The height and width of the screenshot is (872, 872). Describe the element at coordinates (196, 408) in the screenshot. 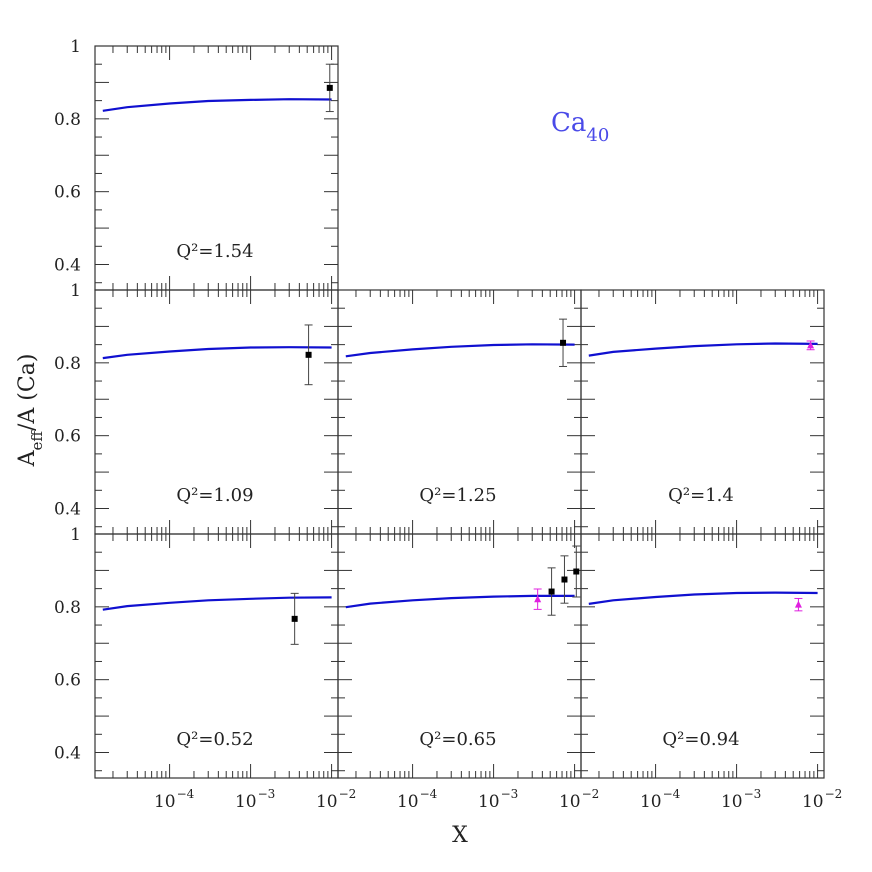

I see `panel-middle-left: Q²=1.09 0.4 0.6 0.8 1` at that location.